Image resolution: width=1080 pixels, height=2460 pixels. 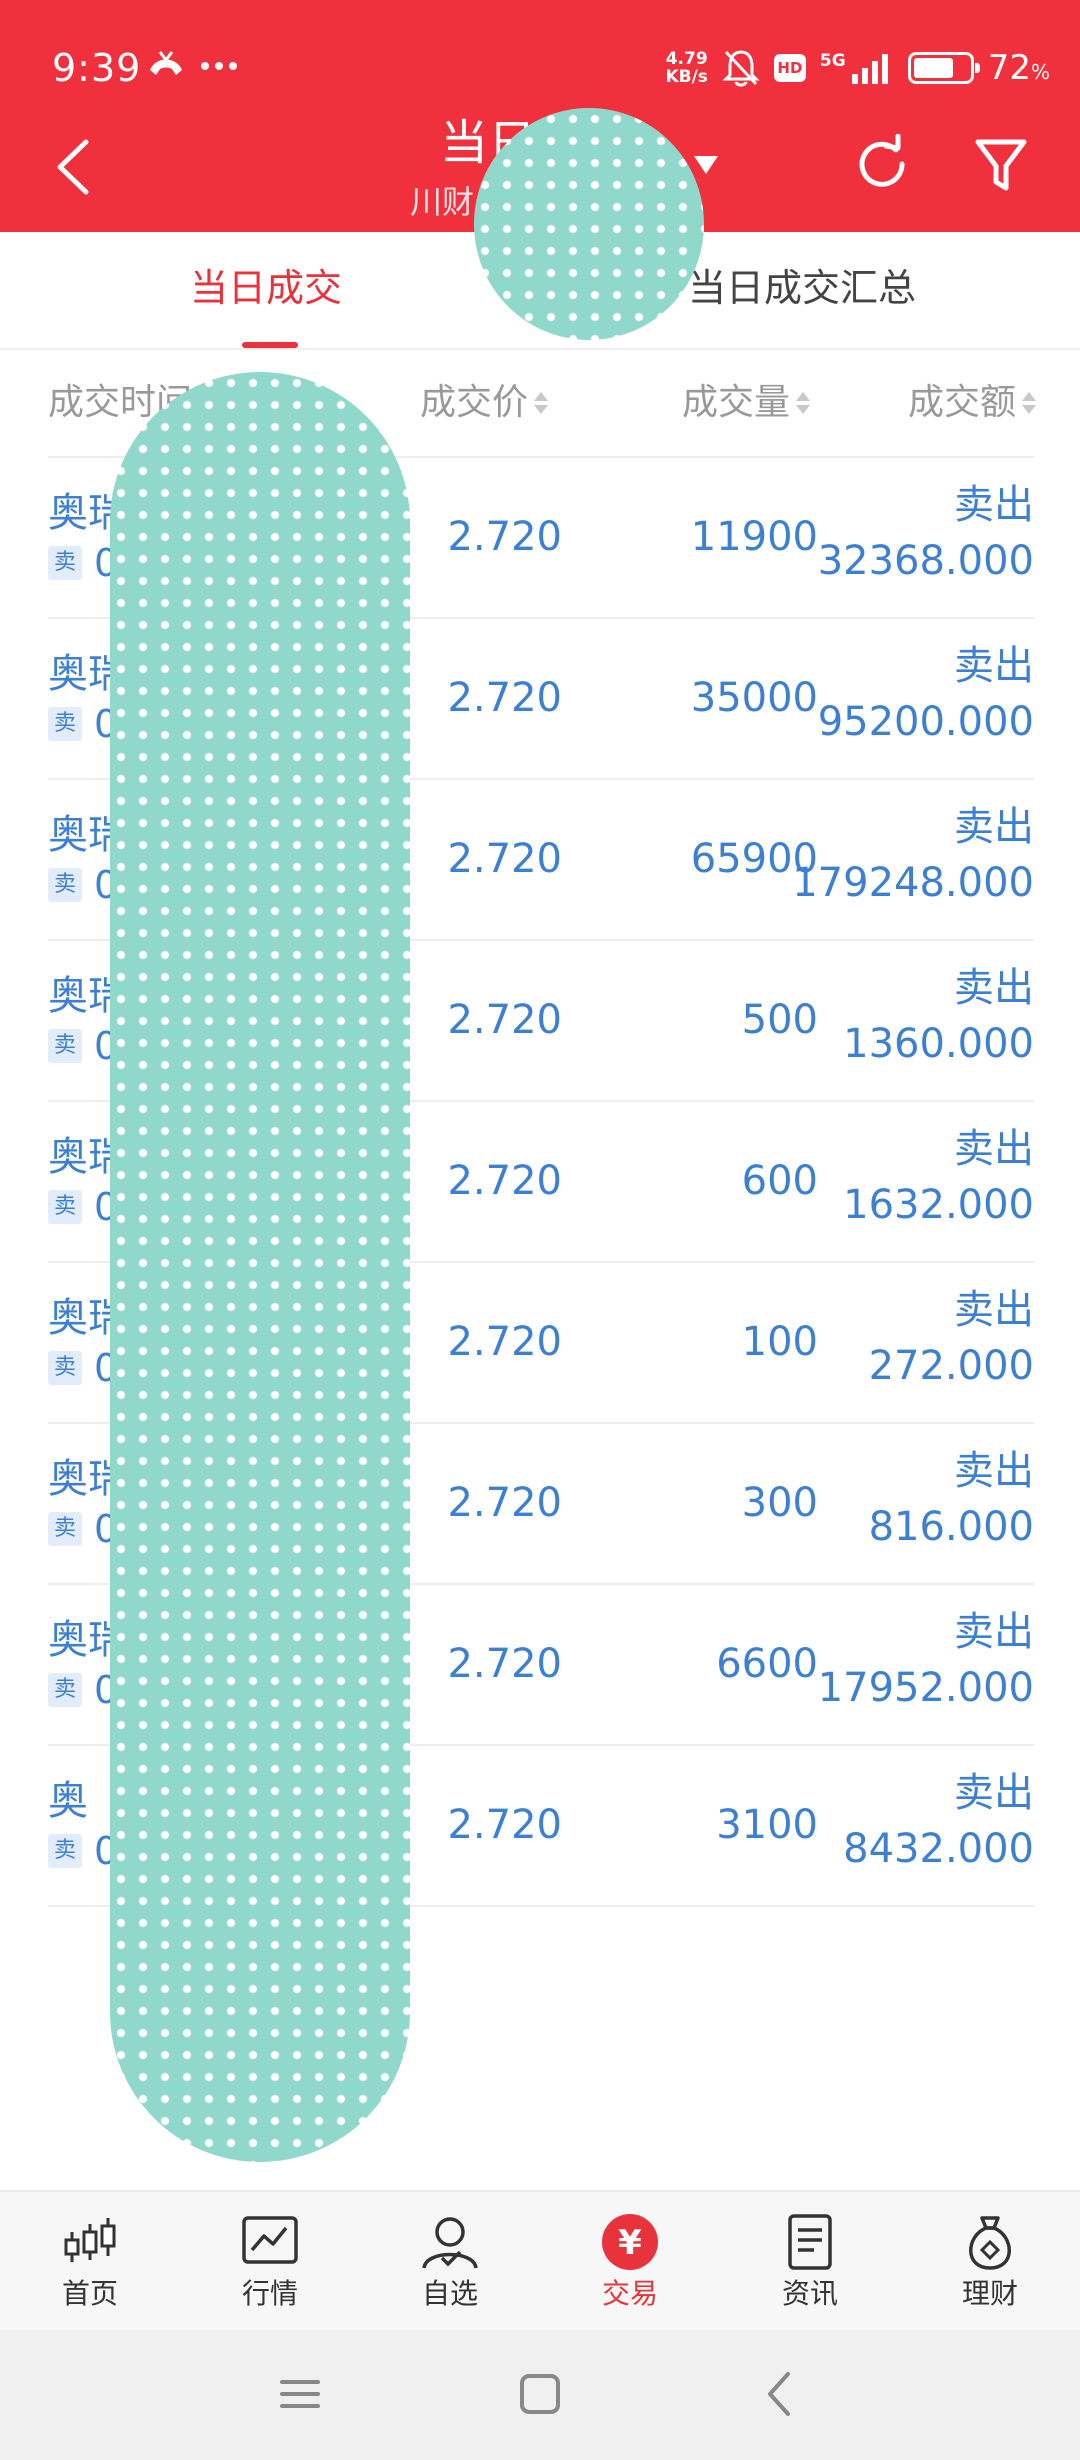 What do you see at coordinates (270, 2240) in the screenshot?
I see `market-chart-icon` at bounding box center [270, 2240].